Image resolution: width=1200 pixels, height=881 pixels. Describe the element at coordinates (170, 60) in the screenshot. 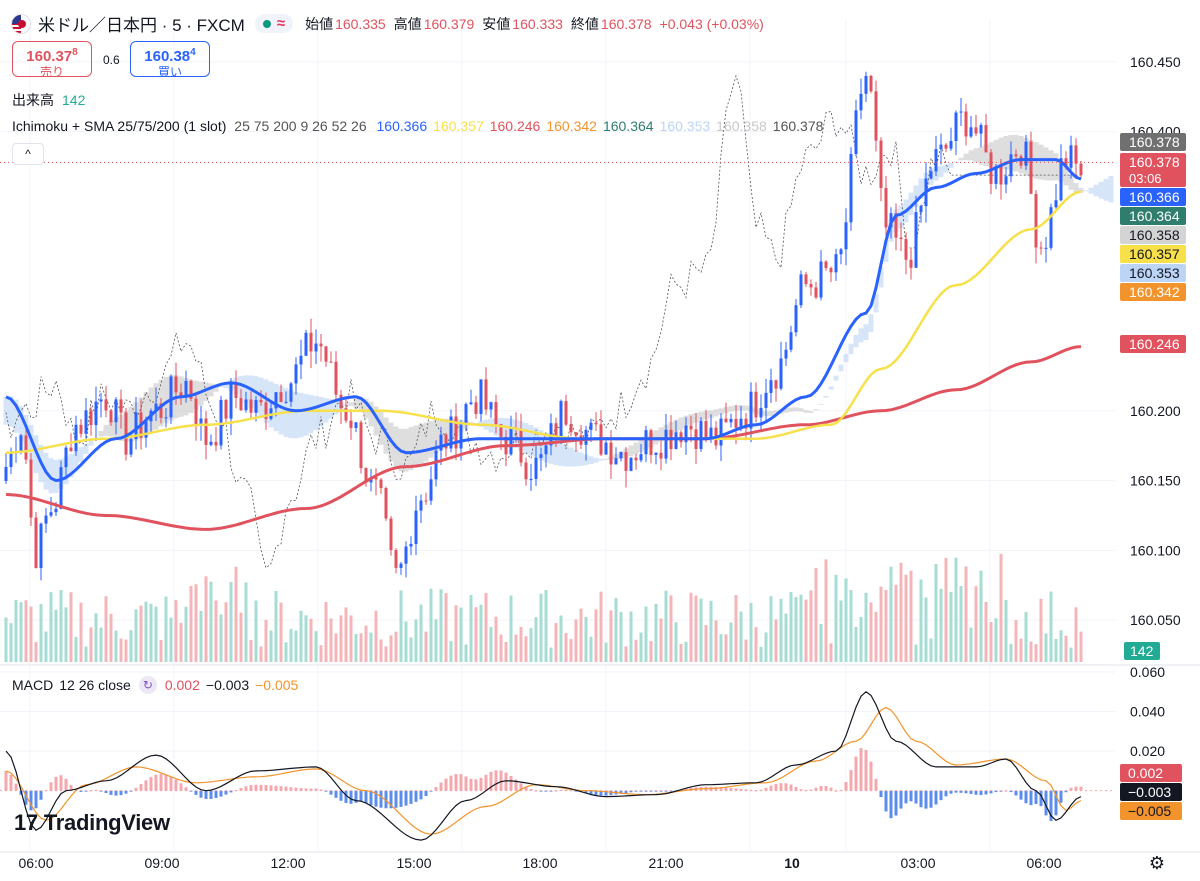

I see `buy-button: 160.384 買い` at that location.